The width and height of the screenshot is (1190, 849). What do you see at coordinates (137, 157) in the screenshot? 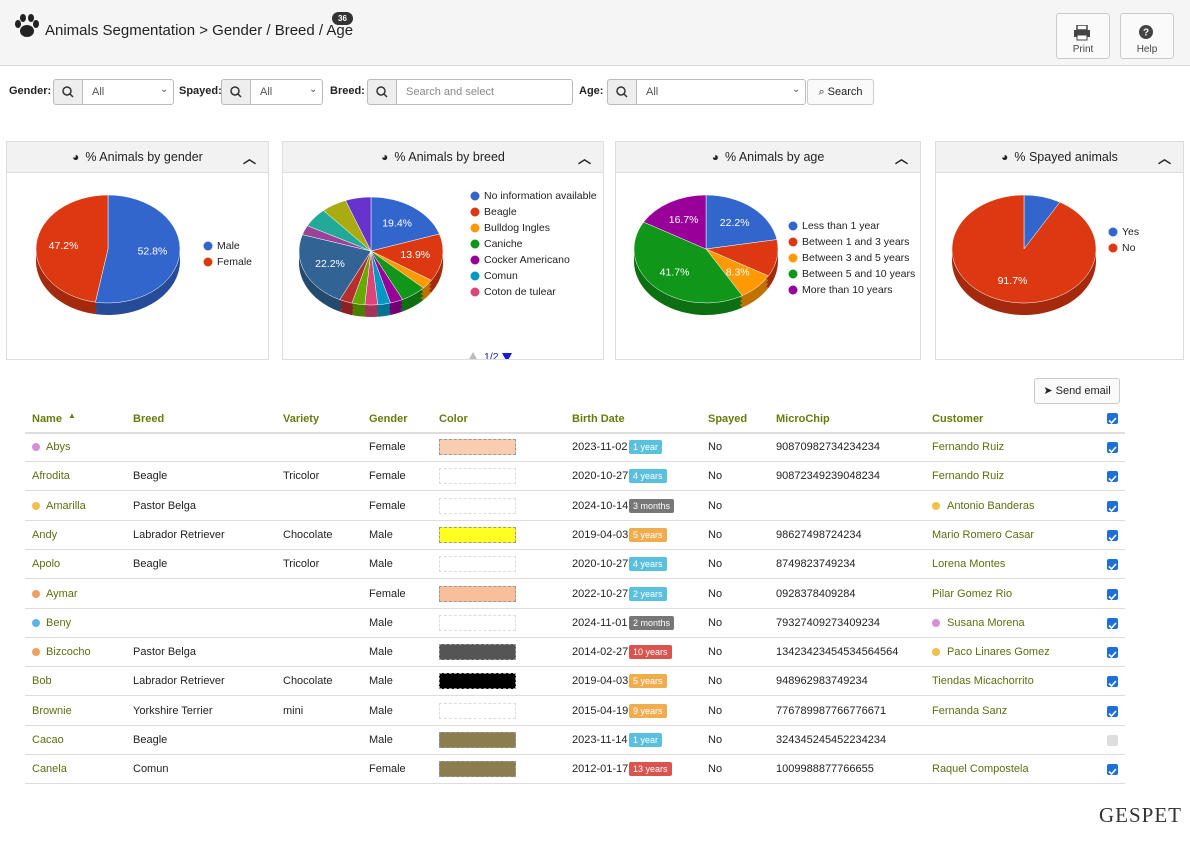
I see `panel-header: ◕ % Animals by gender` at bounding box center [137, 157].